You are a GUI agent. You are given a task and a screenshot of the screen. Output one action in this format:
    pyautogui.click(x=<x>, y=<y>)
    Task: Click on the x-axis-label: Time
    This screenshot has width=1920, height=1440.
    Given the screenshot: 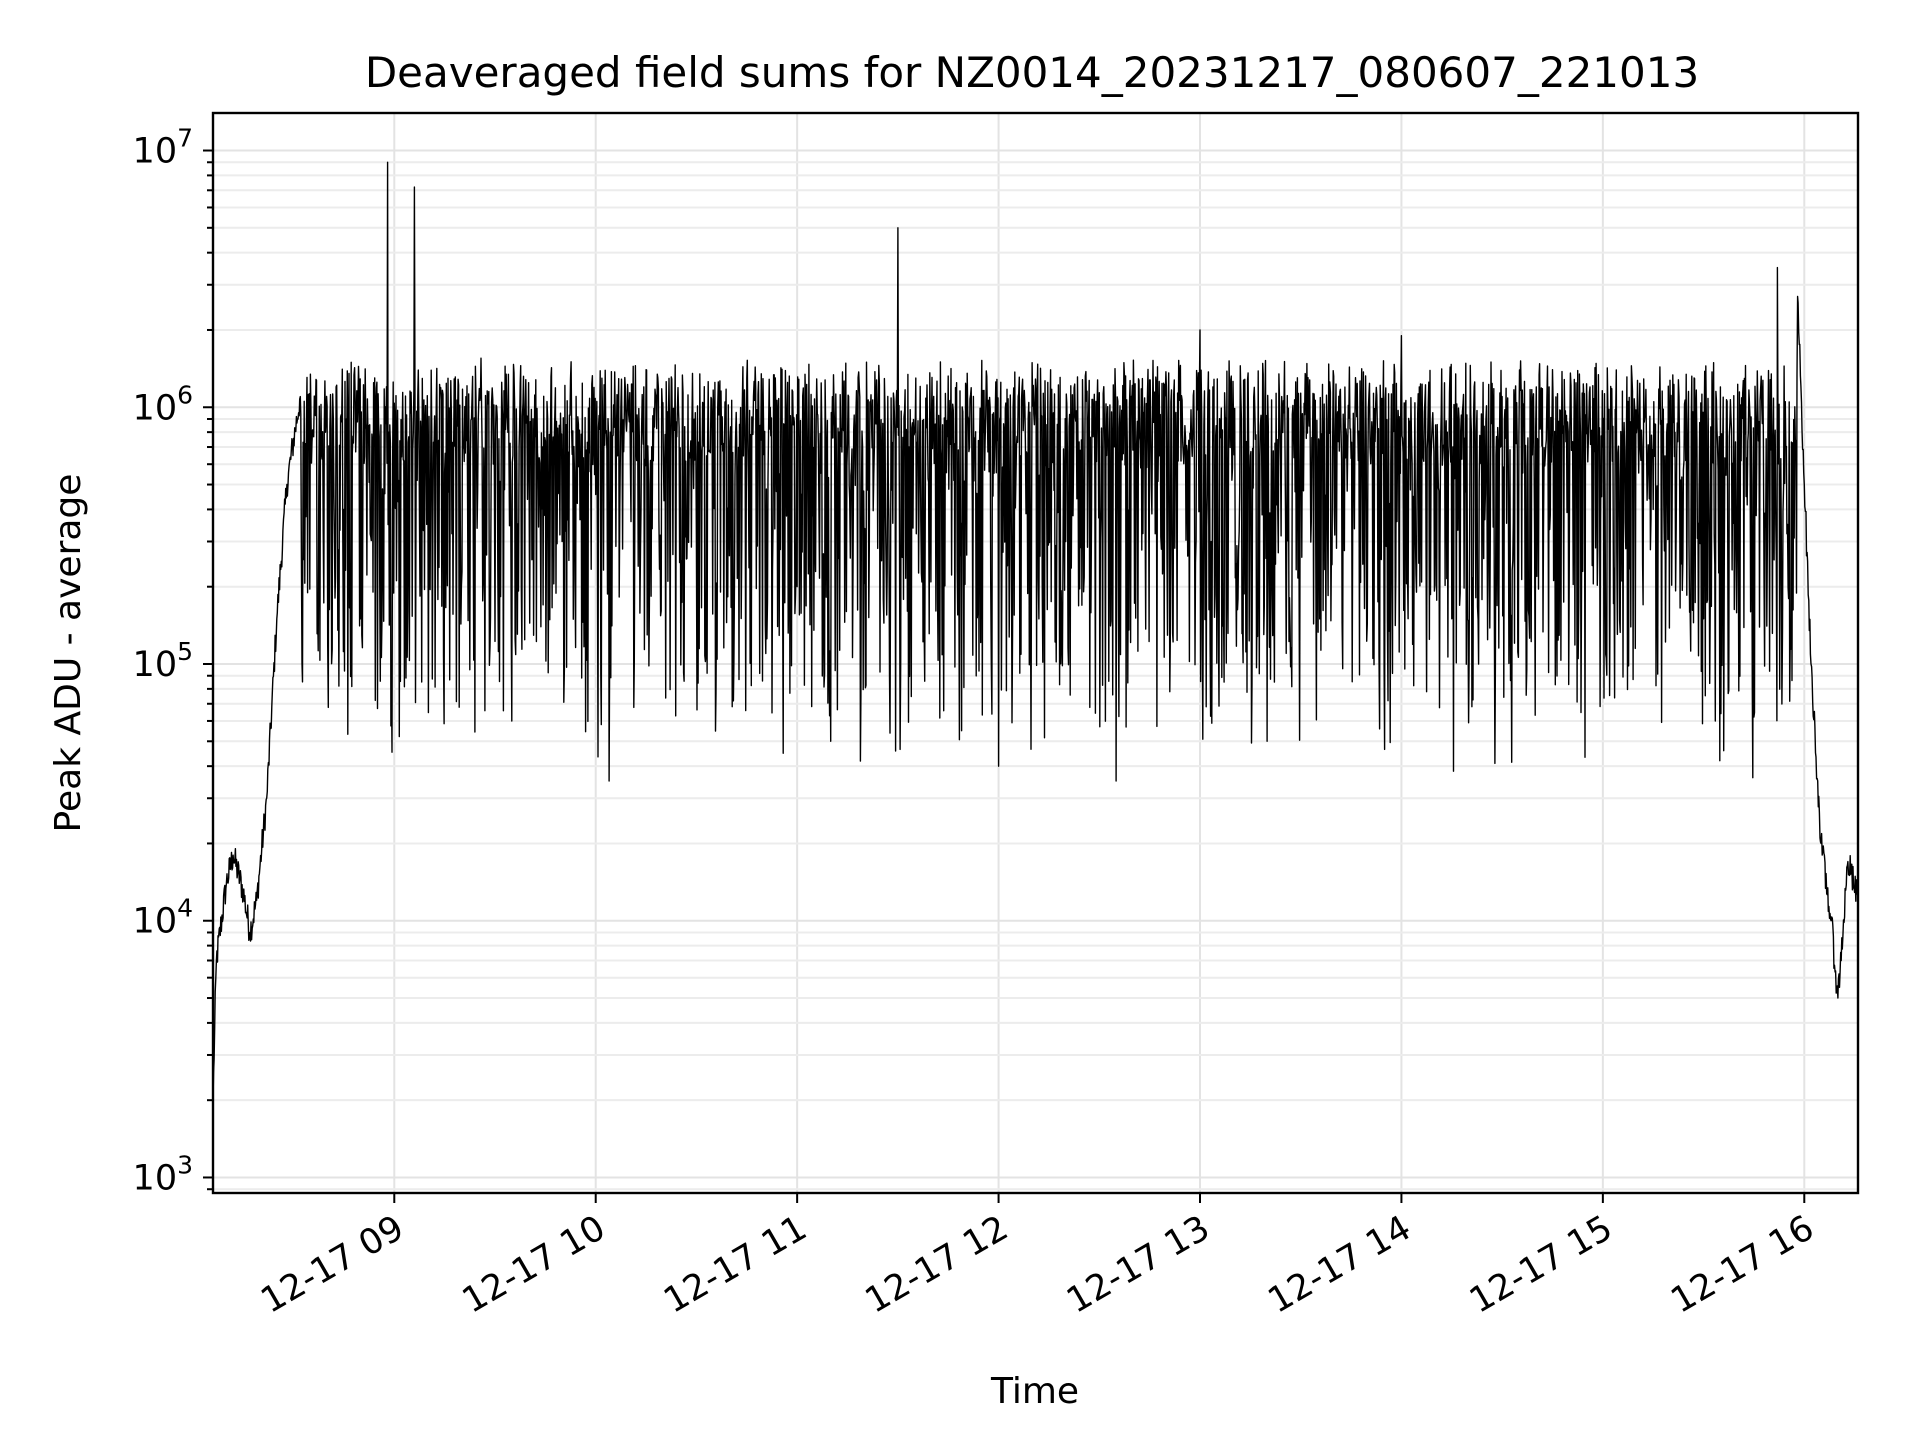 What is the action you would take?
    pyautogui.click(x=1034, y=1391)
    